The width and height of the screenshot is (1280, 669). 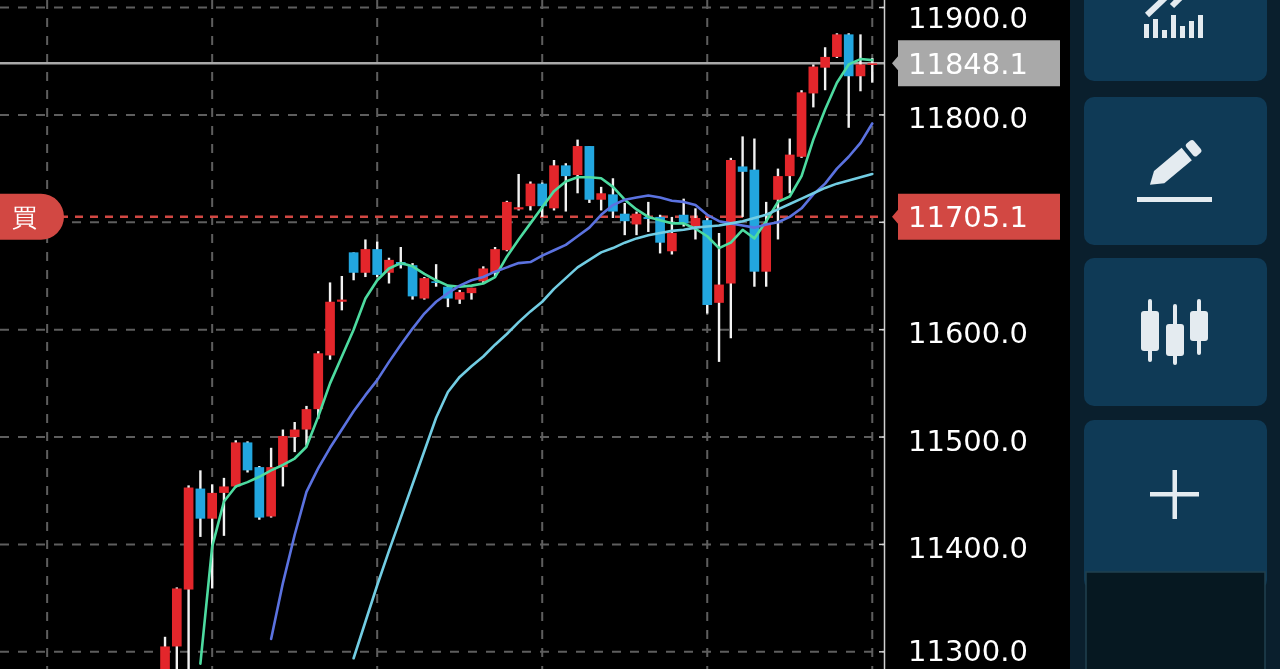 What do you see at coordinates (968, 333) in the screenshot?
I see `y-tick-label: 11600.0` at bounding box center [968, 333].